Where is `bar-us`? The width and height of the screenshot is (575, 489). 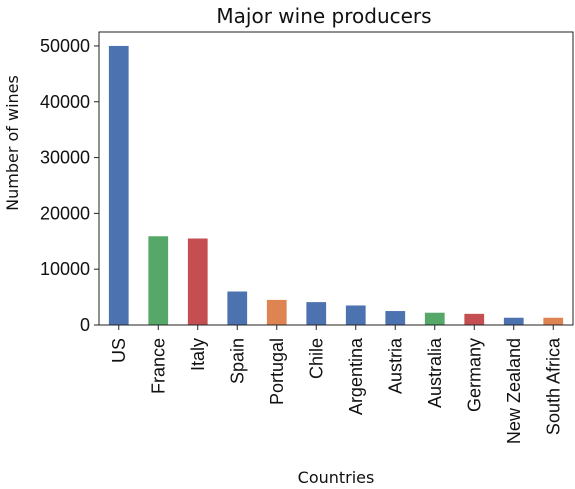 bar-us is located at coordinates (118, 185).